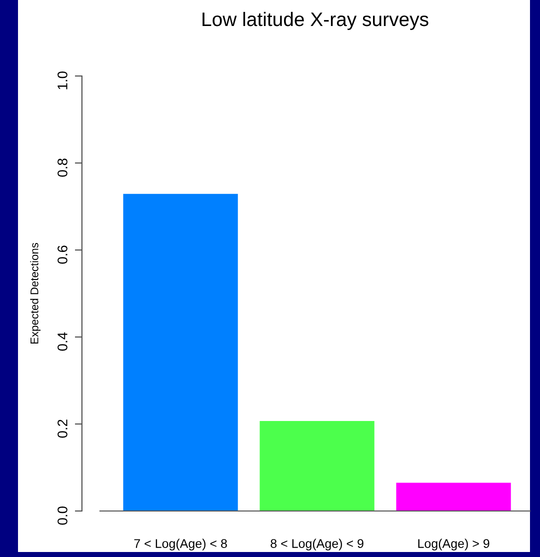 The image size is (540, 557). What do you see at coordinates (454, 544) in the screenshot?
I see `x-tick-label: Log(Age) > 9` at bounding box center [454, 544].